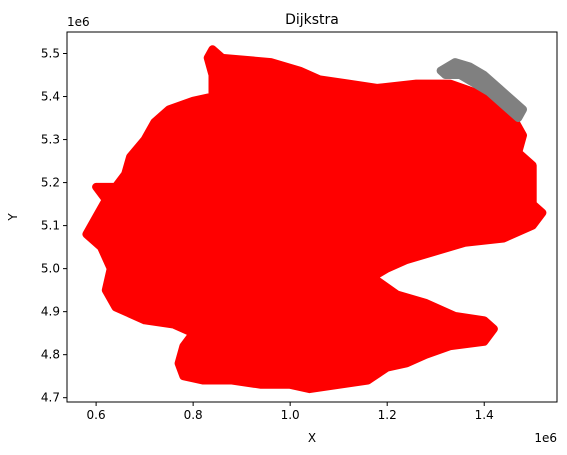 The height and width of the screenshot is (455, 567). I want to click on y-tick-label: 5.1, so click(50, 226).